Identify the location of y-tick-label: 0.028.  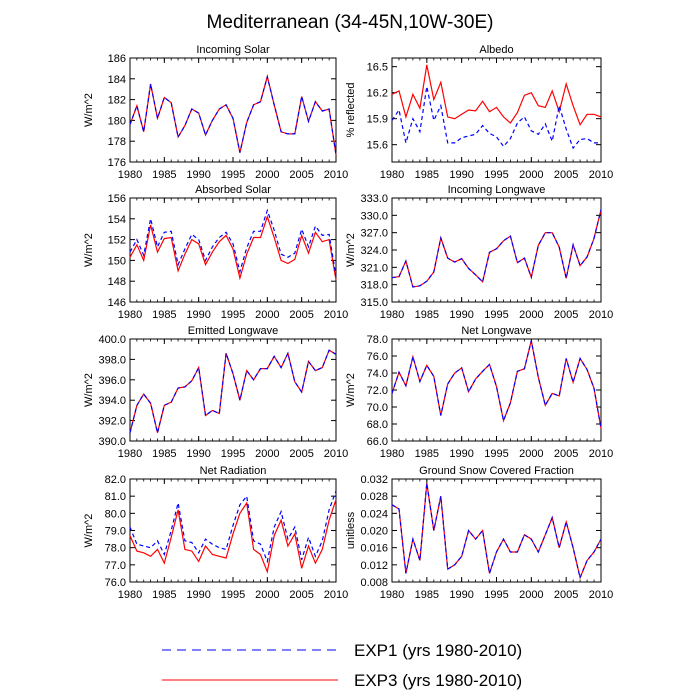
(374, 497).